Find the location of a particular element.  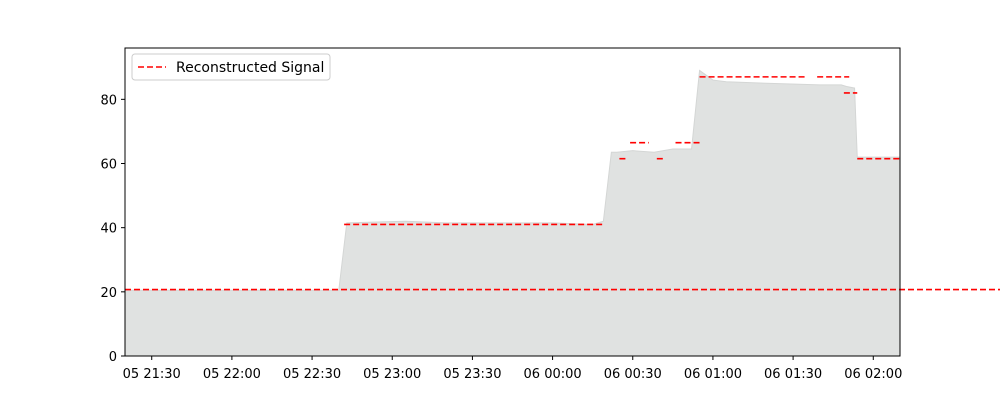

y-tick-label: 20 is located at coordinates (108, 293).